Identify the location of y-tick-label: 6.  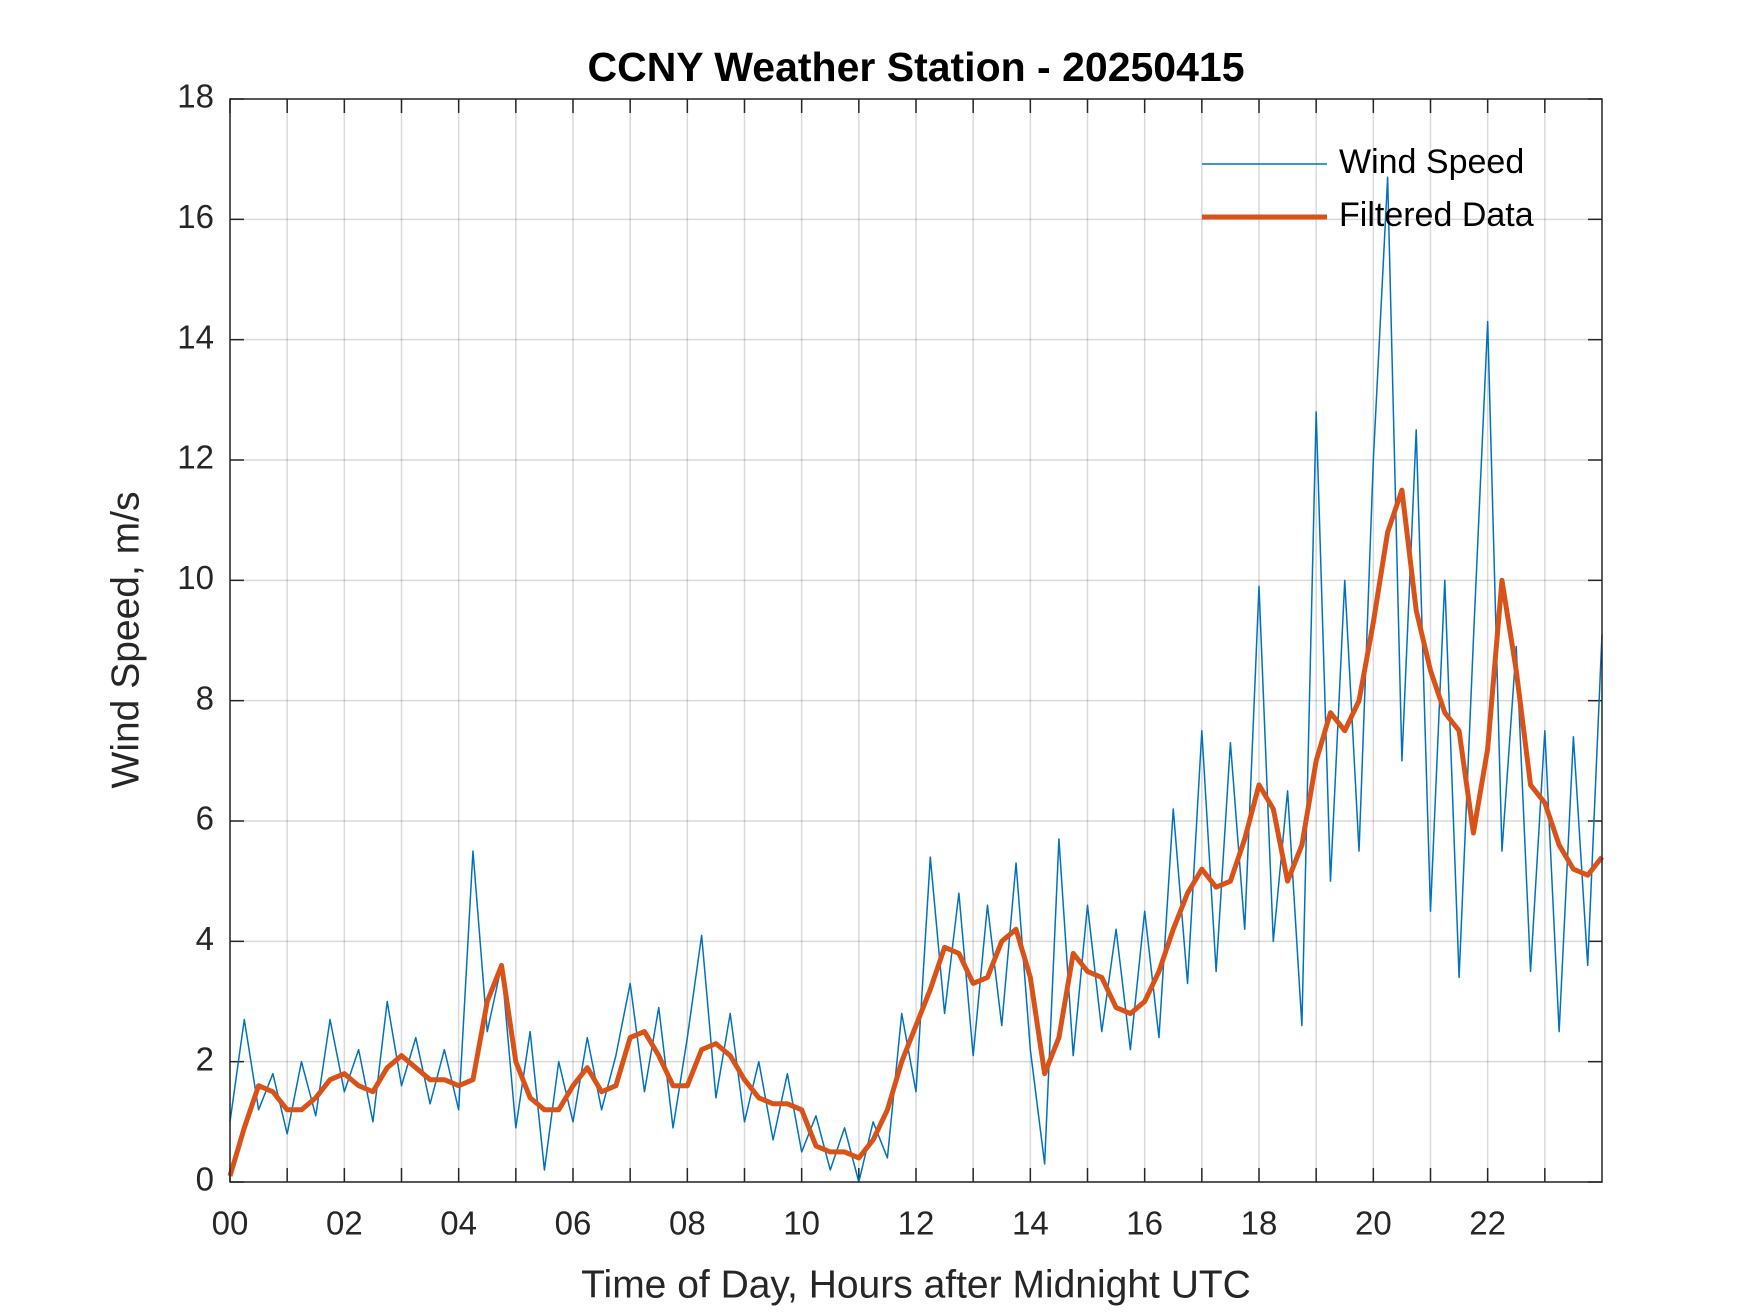
(205, 818).